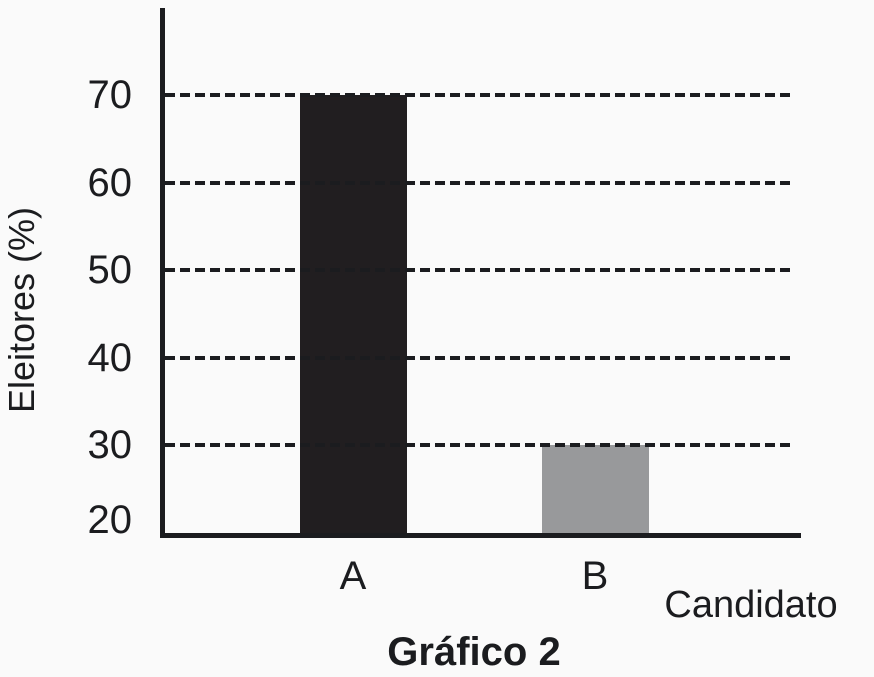 This screenshot has width=874, height=677. What do you see at coordinates (480, 535) in the screenshot?
I see `x-axis-line` at bounding box center [480, 535].